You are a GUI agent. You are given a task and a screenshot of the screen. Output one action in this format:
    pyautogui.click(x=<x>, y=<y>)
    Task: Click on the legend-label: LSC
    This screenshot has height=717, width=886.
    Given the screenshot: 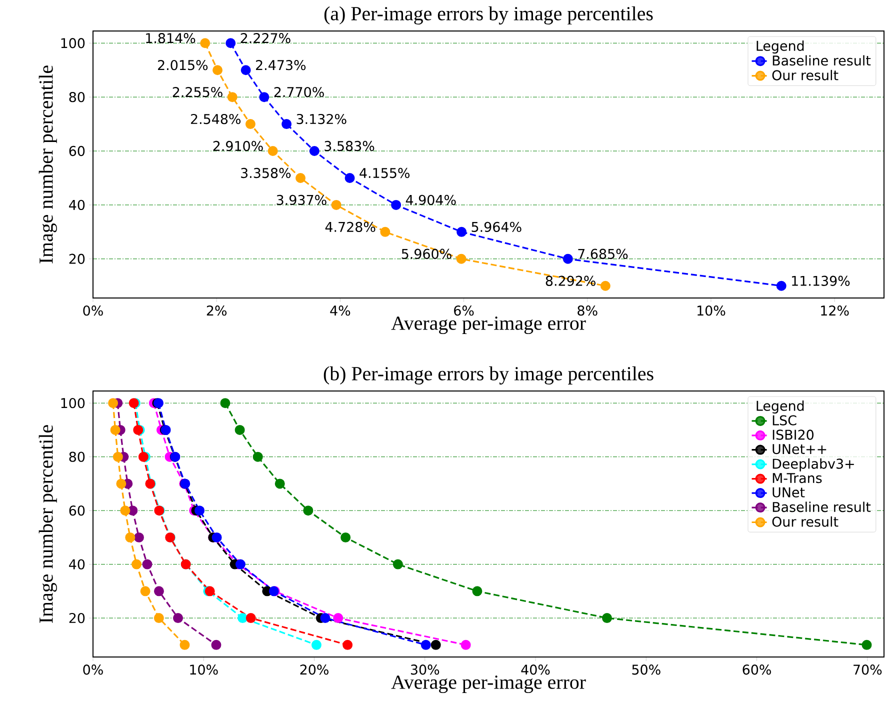 What is the action you would take?
    pyautogui.click(x=784, y=420)
    